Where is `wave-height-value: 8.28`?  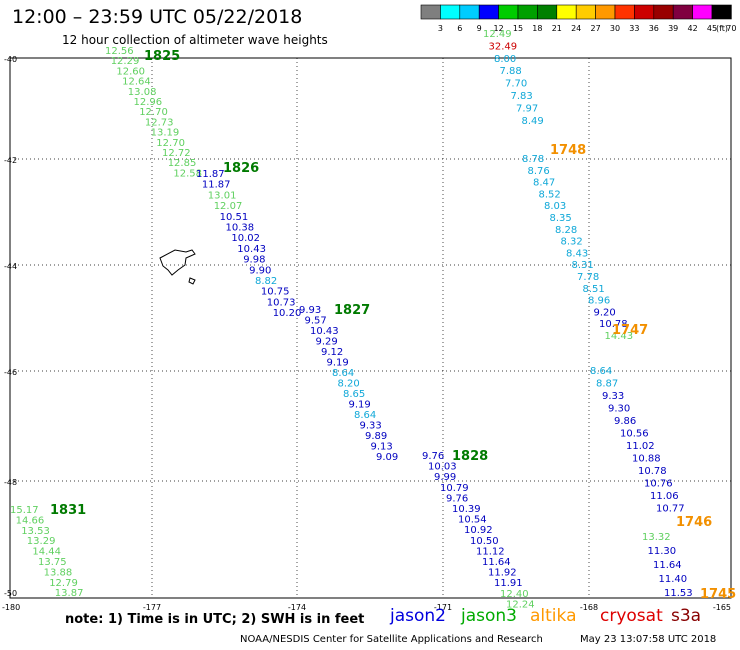
wave-height-value: 8.28 is located at coordinates (566, 230).